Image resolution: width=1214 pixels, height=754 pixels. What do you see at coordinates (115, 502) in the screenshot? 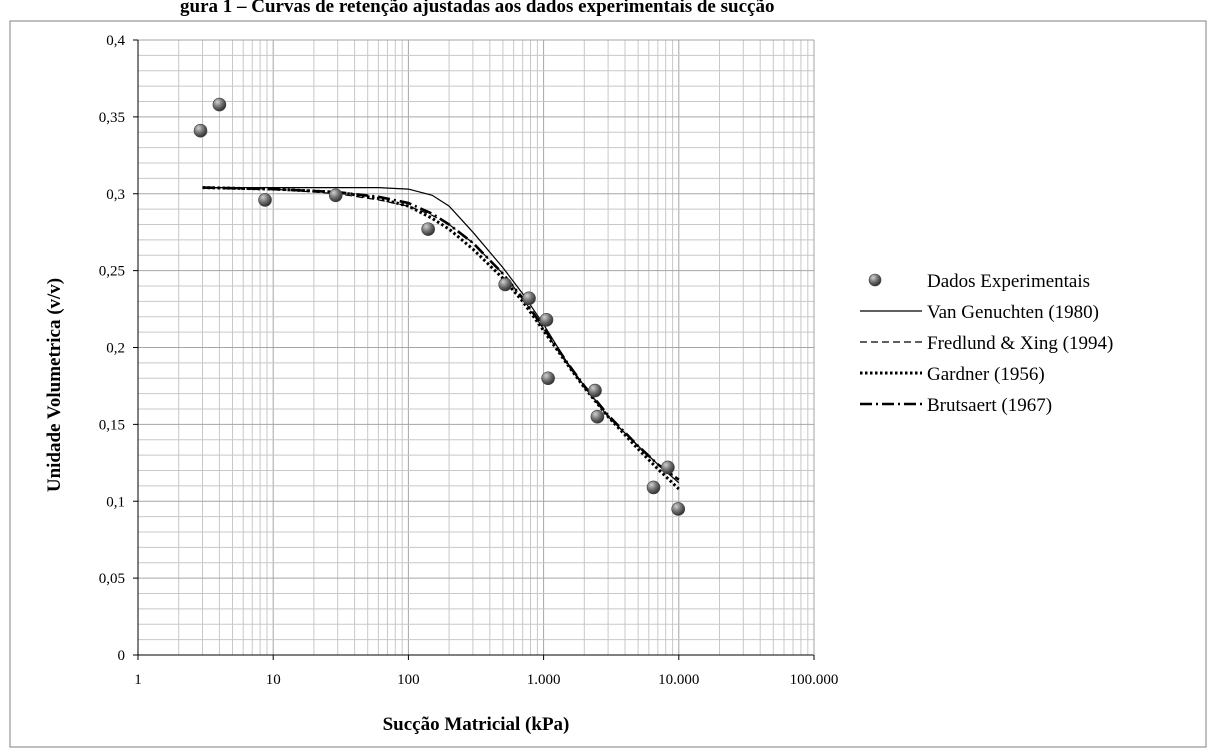
I see `y-tick-label: 0,1` at bounding box center [115, 502].